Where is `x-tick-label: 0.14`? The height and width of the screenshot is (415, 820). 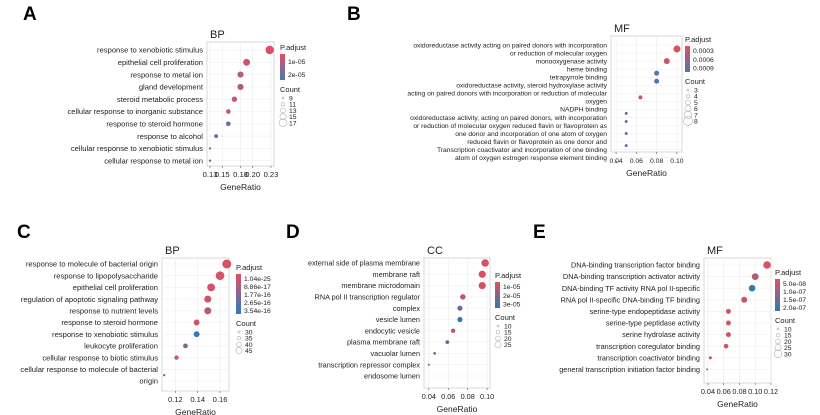
x-tick-label: 0.14 is located at coordinates (197, 399).